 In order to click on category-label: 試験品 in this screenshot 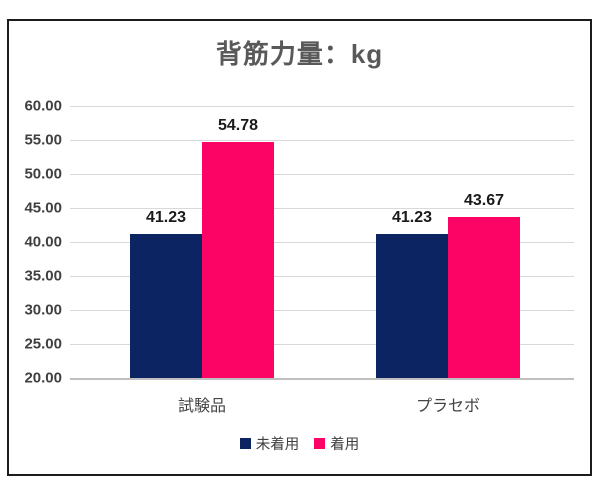, I will do `click(202, 406)`.